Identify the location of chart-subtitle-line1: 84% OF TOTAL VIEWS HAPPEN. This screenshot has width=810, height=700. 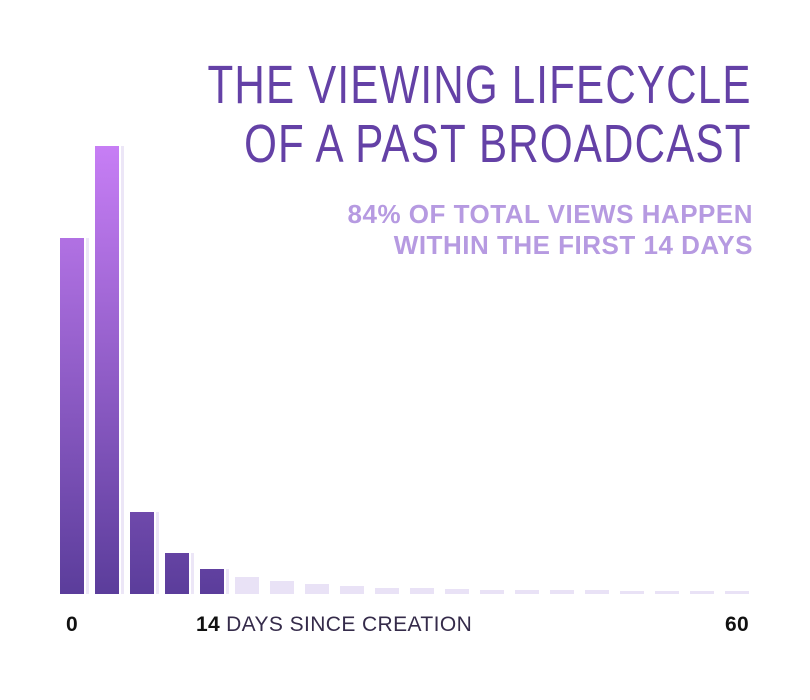
(550, 214).